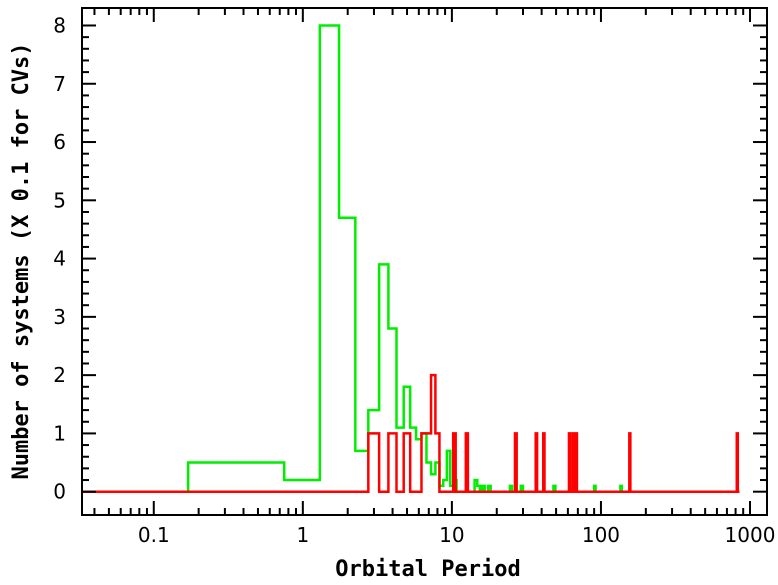  Describe the element at coordinates (601, 535) in the screenshot. I see `x-tick-label: 100` at that location.